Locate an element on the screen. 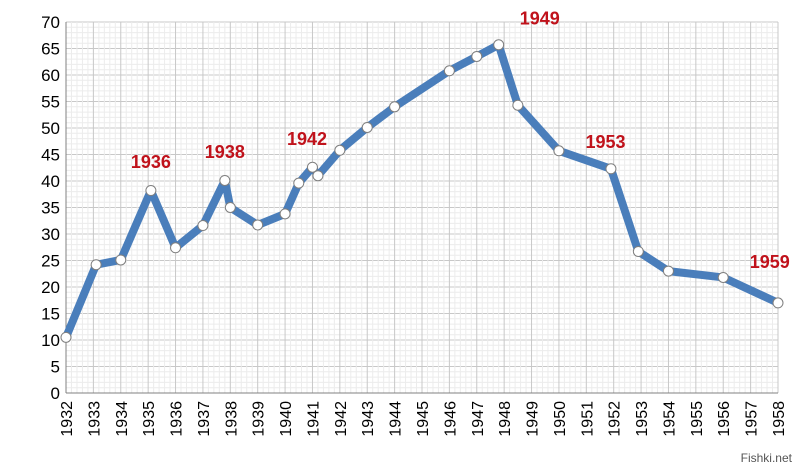 The width and height of the screenshot is (800, 469). x-tick-label: 1946 is located at coordinates (450, 419).